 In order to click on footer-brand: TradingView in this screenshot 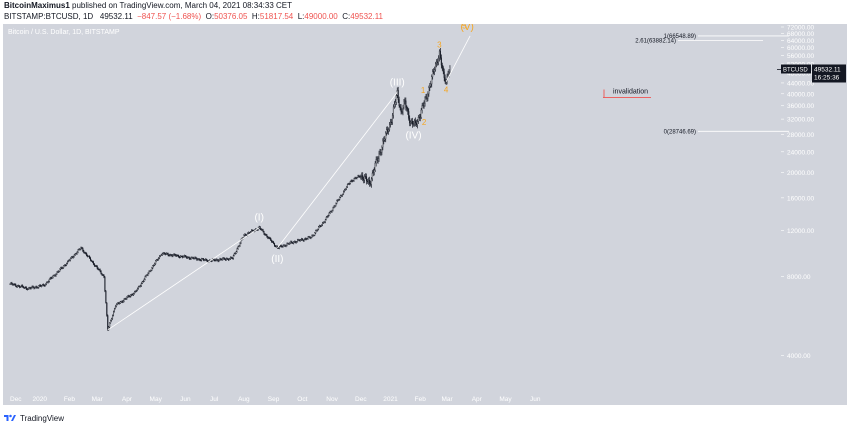, I will do `click(42, 418)`.